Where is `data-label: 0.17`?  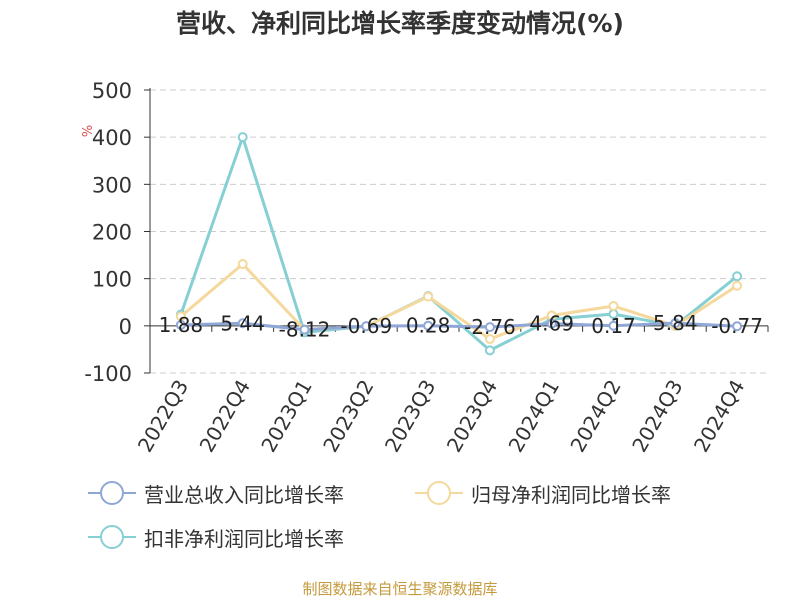 data-label: 0.17 is located at coordinates (613, 326).